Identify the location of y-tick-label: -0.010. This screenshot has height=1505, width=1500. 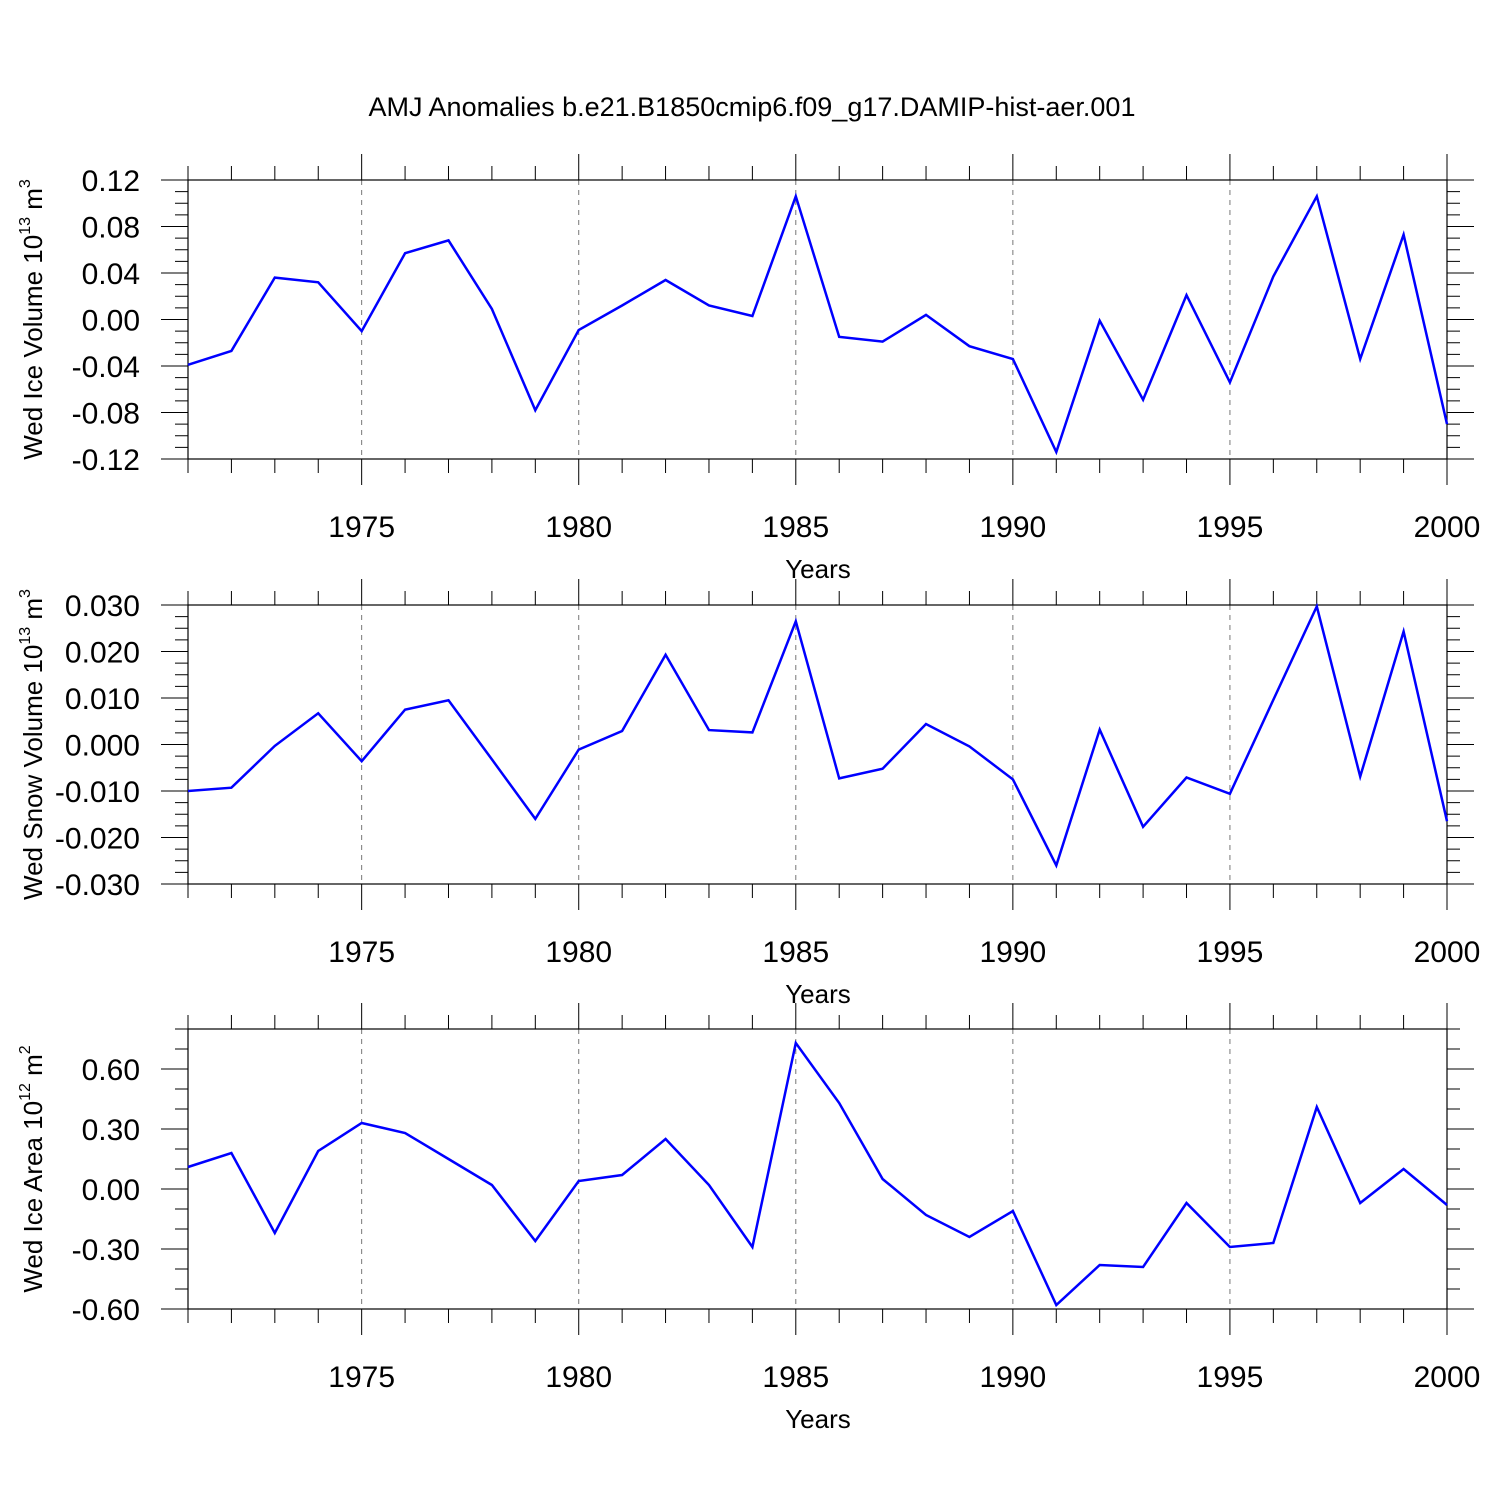
(97, 792).